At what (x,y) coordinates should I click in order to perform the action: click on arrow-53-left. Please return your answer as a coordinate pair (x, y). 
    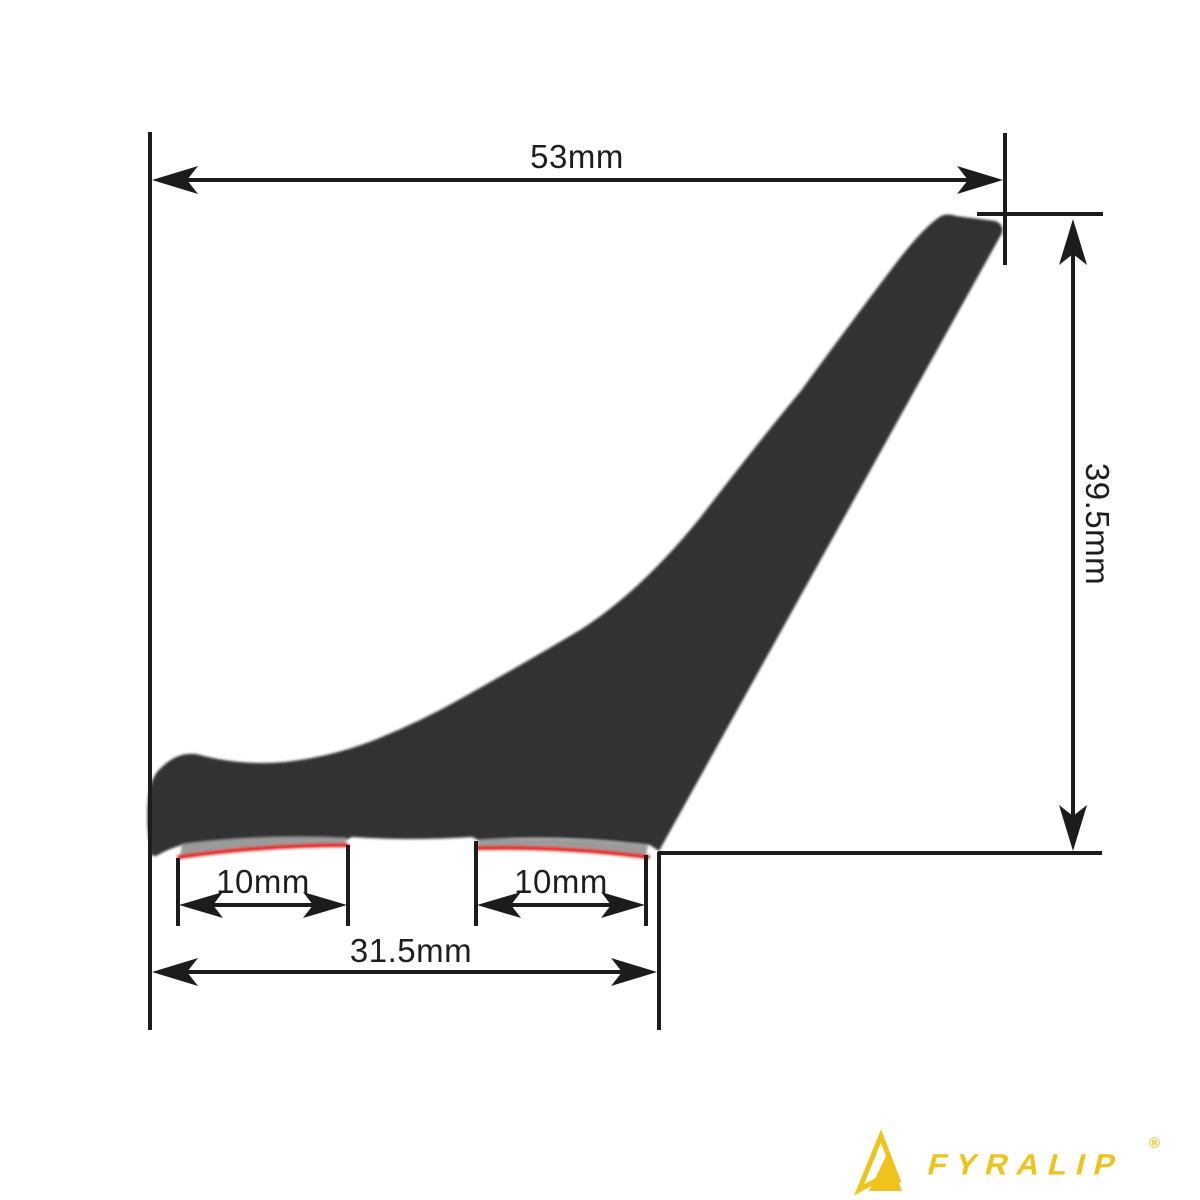
    Looking at the image, I should click on (175, 180).